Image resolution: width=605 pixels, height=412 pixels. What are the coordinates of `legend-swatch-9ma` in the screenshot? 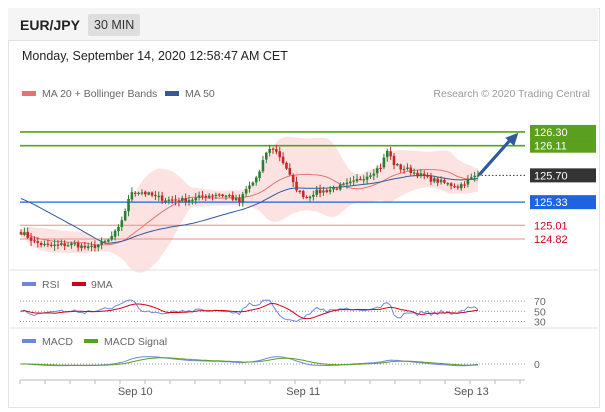 It's located at (79, 284).